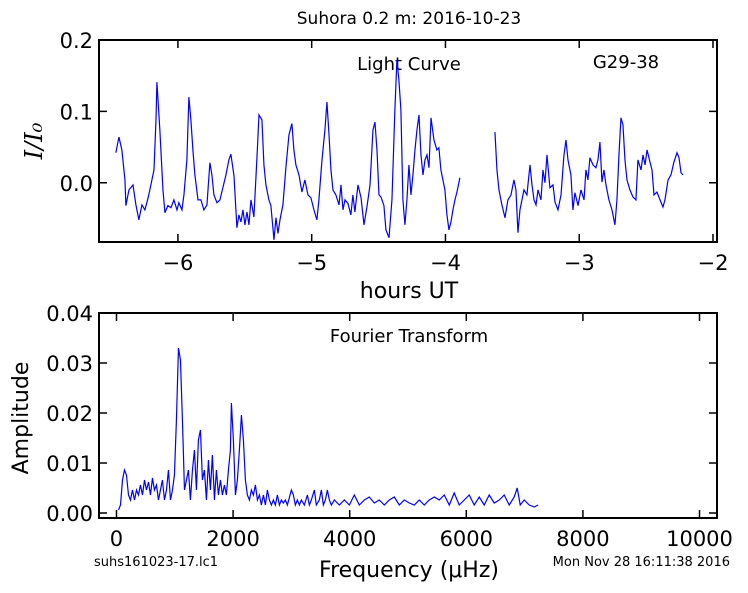 This screenshot has height=593, width=748. I want to click on x-axis-label: hours UT, so click(409, 291).